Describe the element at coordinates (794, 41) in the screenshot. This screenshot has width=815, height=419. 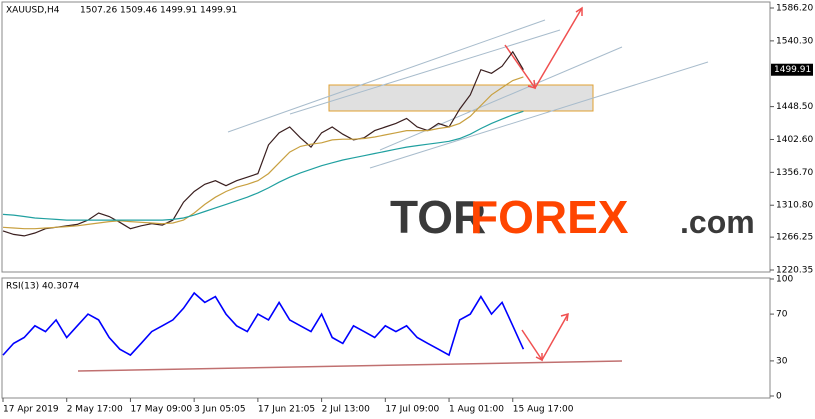
I see `y-tick-label: 1540.30` at that location.